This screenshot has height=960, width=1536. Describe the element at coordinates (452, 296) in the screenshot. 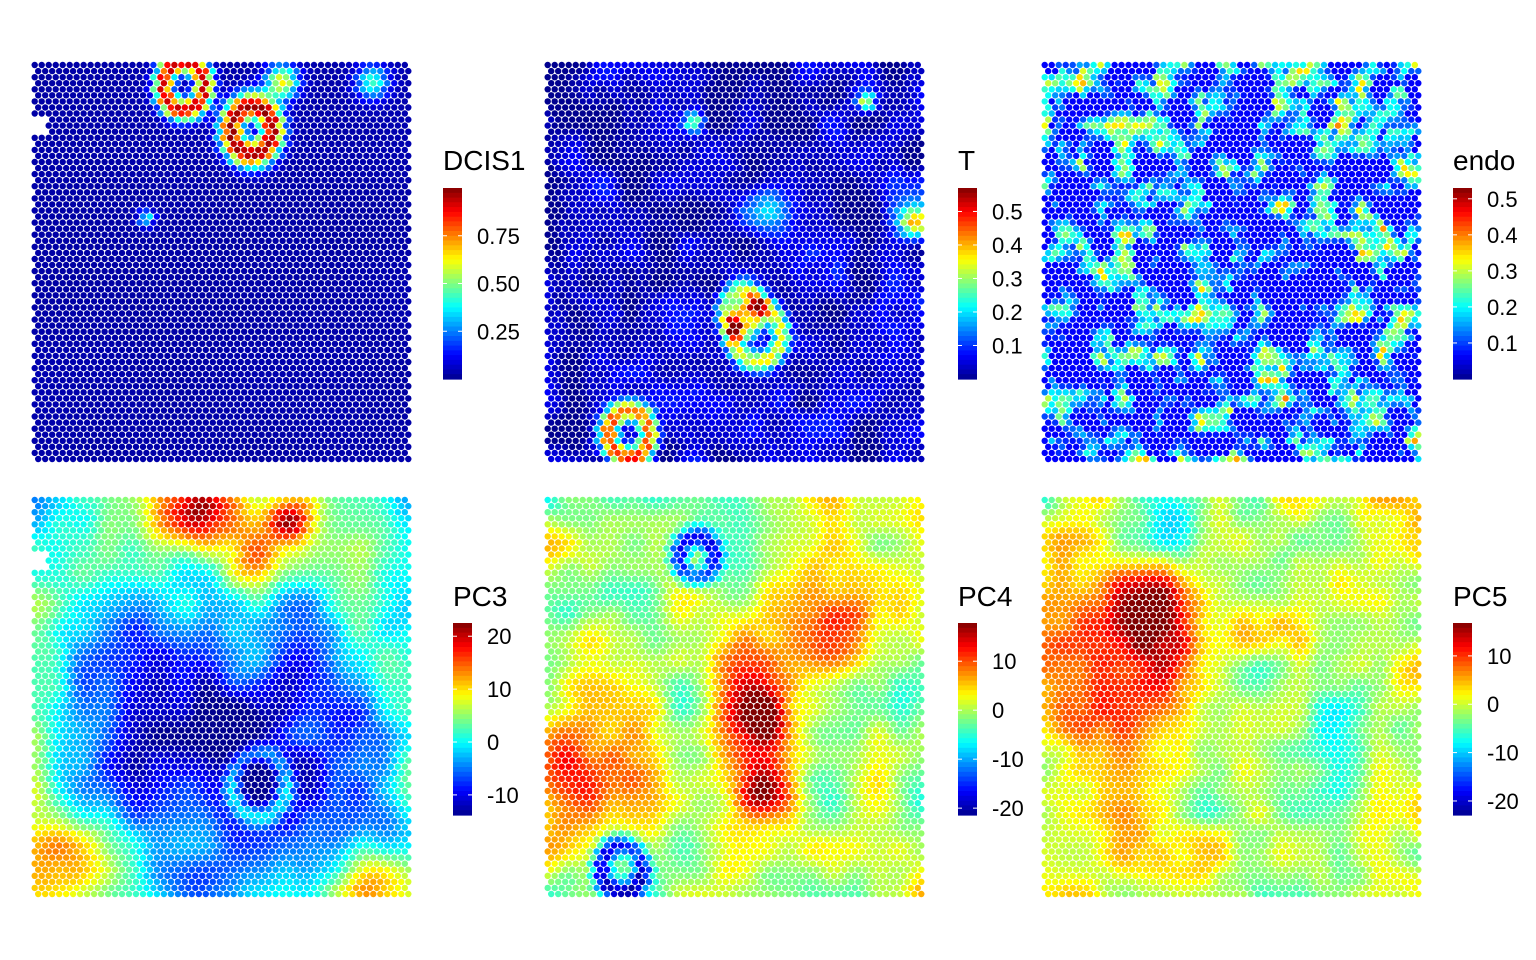

I see `colorbar-segment` at that location.